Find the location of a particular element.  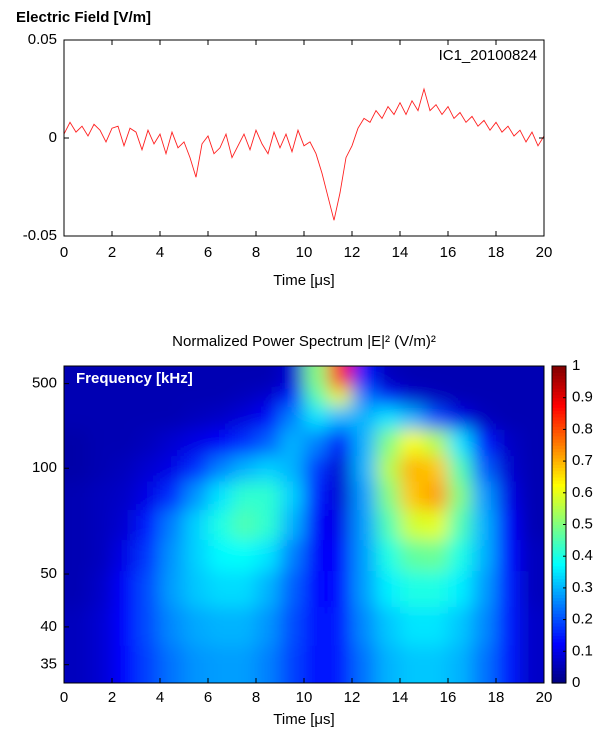

colorbar-tick-label: 0.4 is located at coordinates (582, 555).